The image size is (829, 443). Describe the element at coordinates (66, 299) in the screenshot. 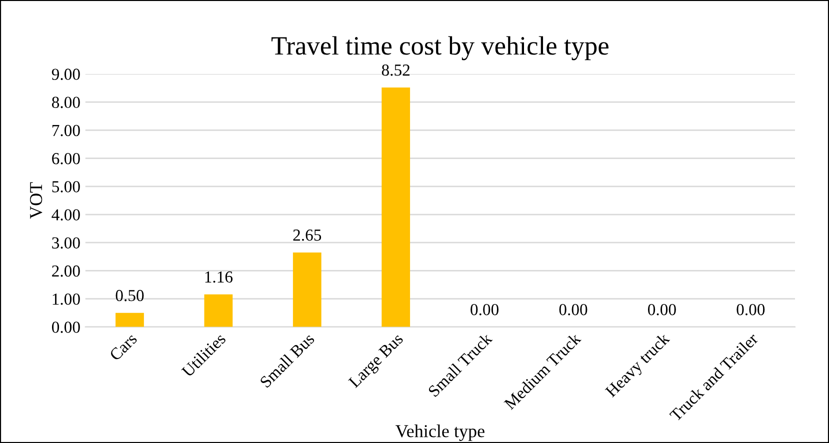

I see `y-tick-label: 1.00` at that location.